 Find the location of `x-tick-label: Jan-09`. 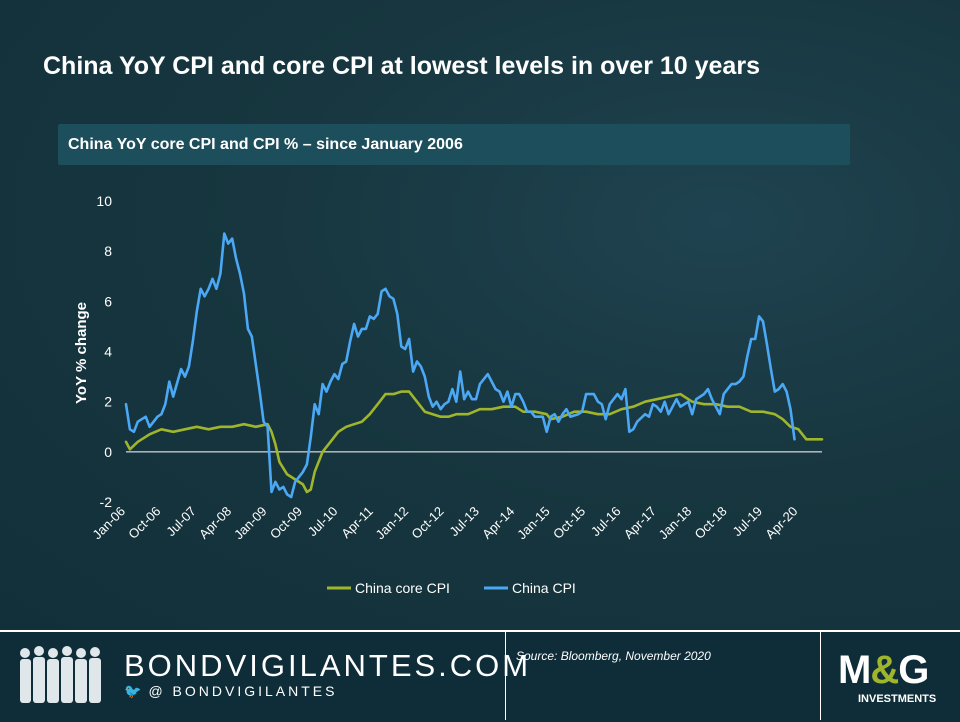

x-tick-label: Jan-09 is located at coordinates (250, 523).